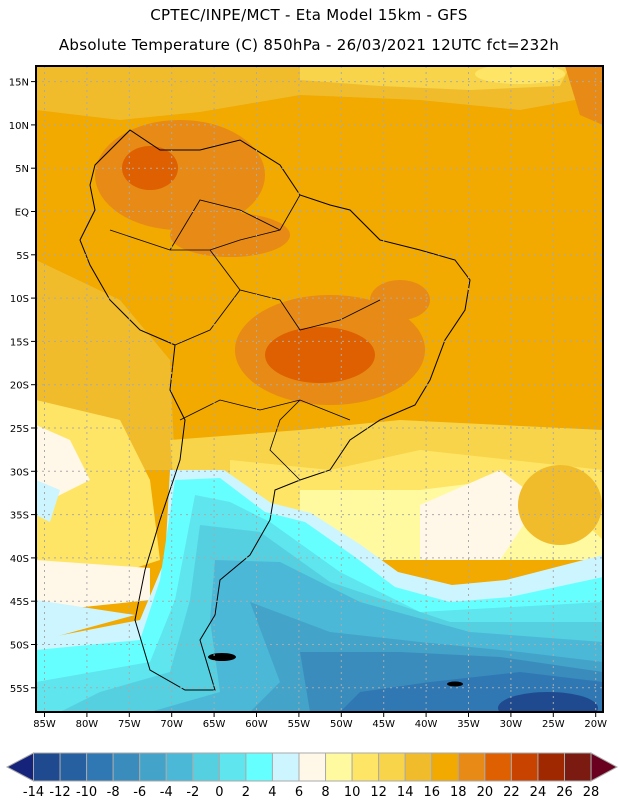  Describe the element at coordinates (19, 559) in the screenshot. I see `lat-label: 40S` at that location.